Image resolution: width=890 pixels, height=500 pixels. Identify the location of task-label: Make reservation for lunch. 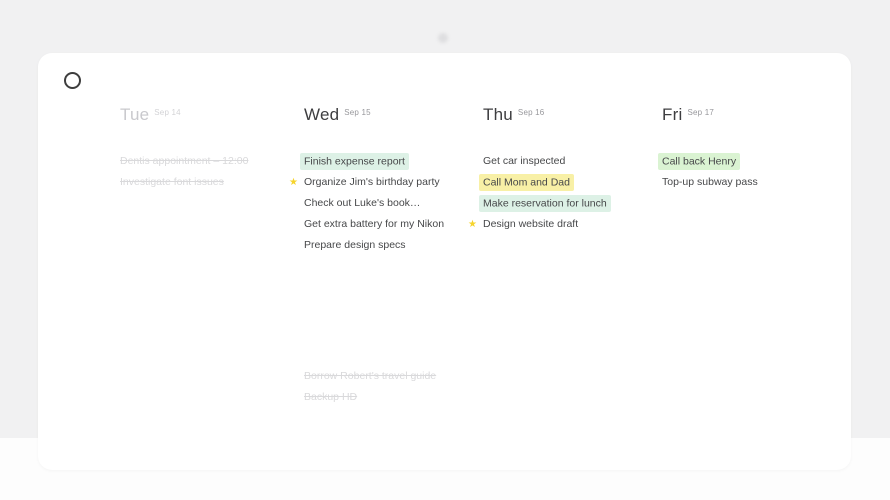
(545, 203).